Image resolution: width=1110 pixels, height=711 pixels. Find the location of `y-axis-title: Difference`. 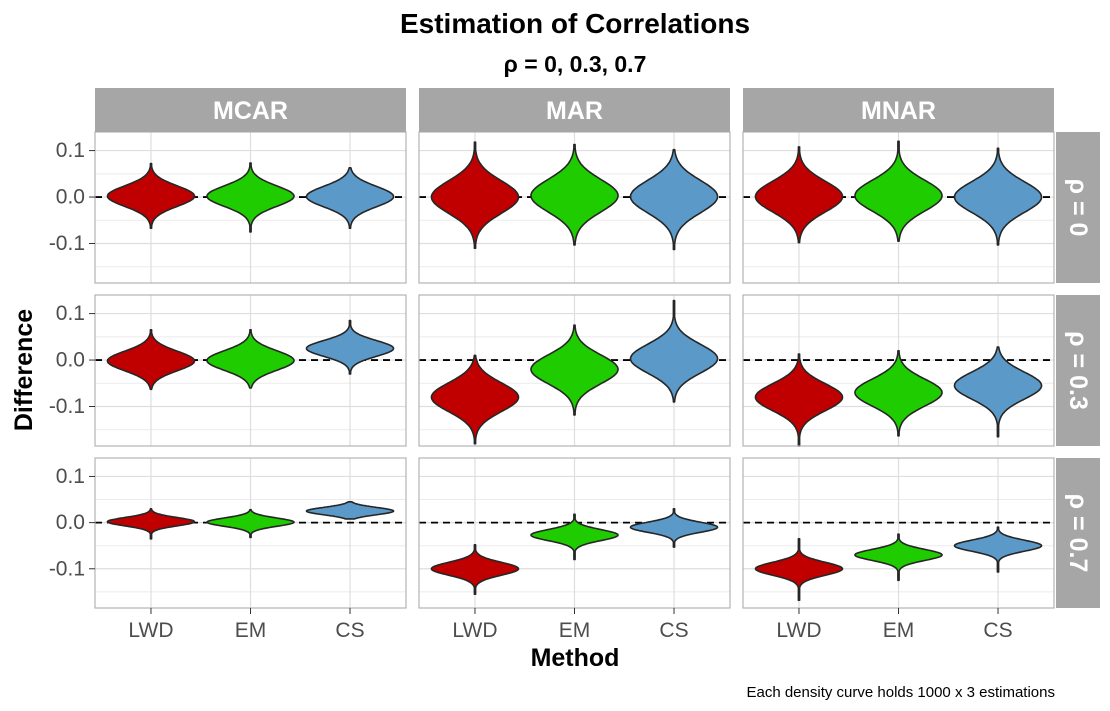

y-axis-title: Difference is located at coordinates (24, 370).